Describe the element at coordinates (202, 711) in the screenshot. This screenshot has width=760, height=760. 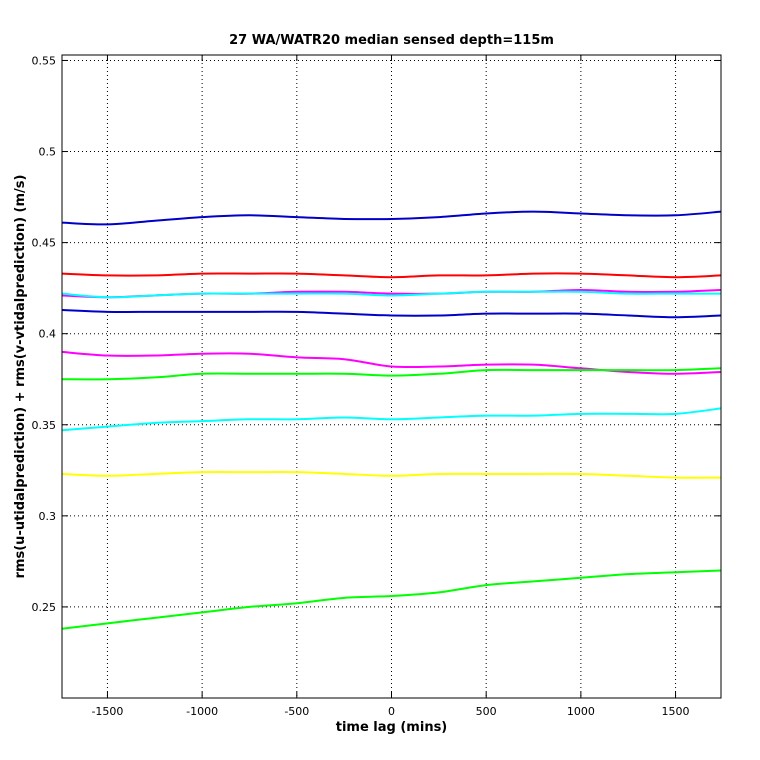
I see `x-tick-label: -1000` at that location.